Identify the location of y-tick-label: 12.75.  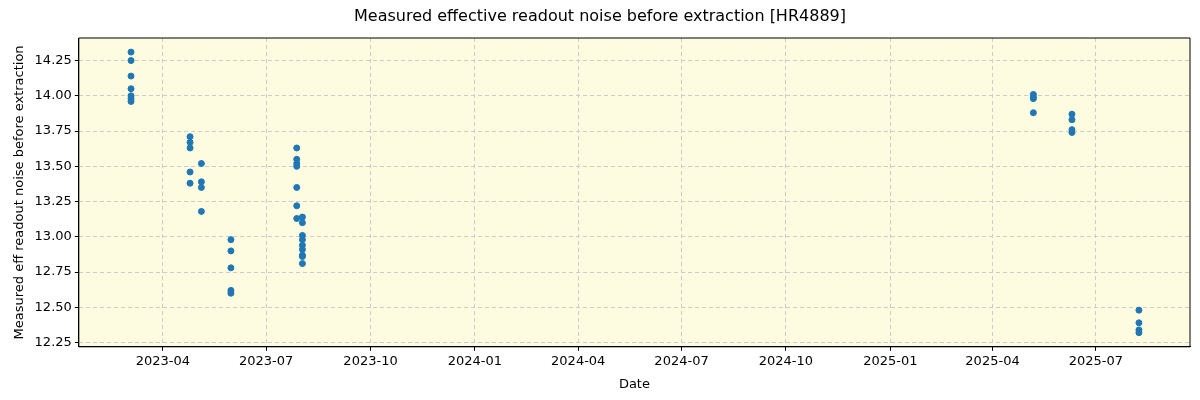
(53, 271).